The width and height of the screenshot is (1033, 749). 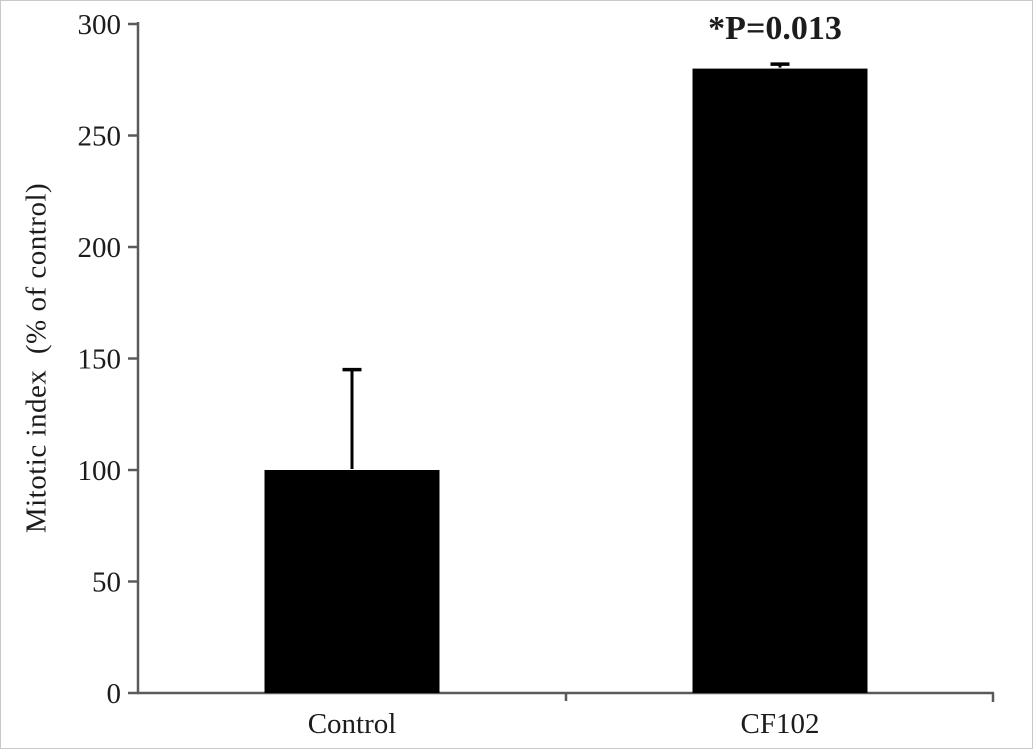 I want to click on y-axis-tick-label: 150, so click(x=100, y=360).